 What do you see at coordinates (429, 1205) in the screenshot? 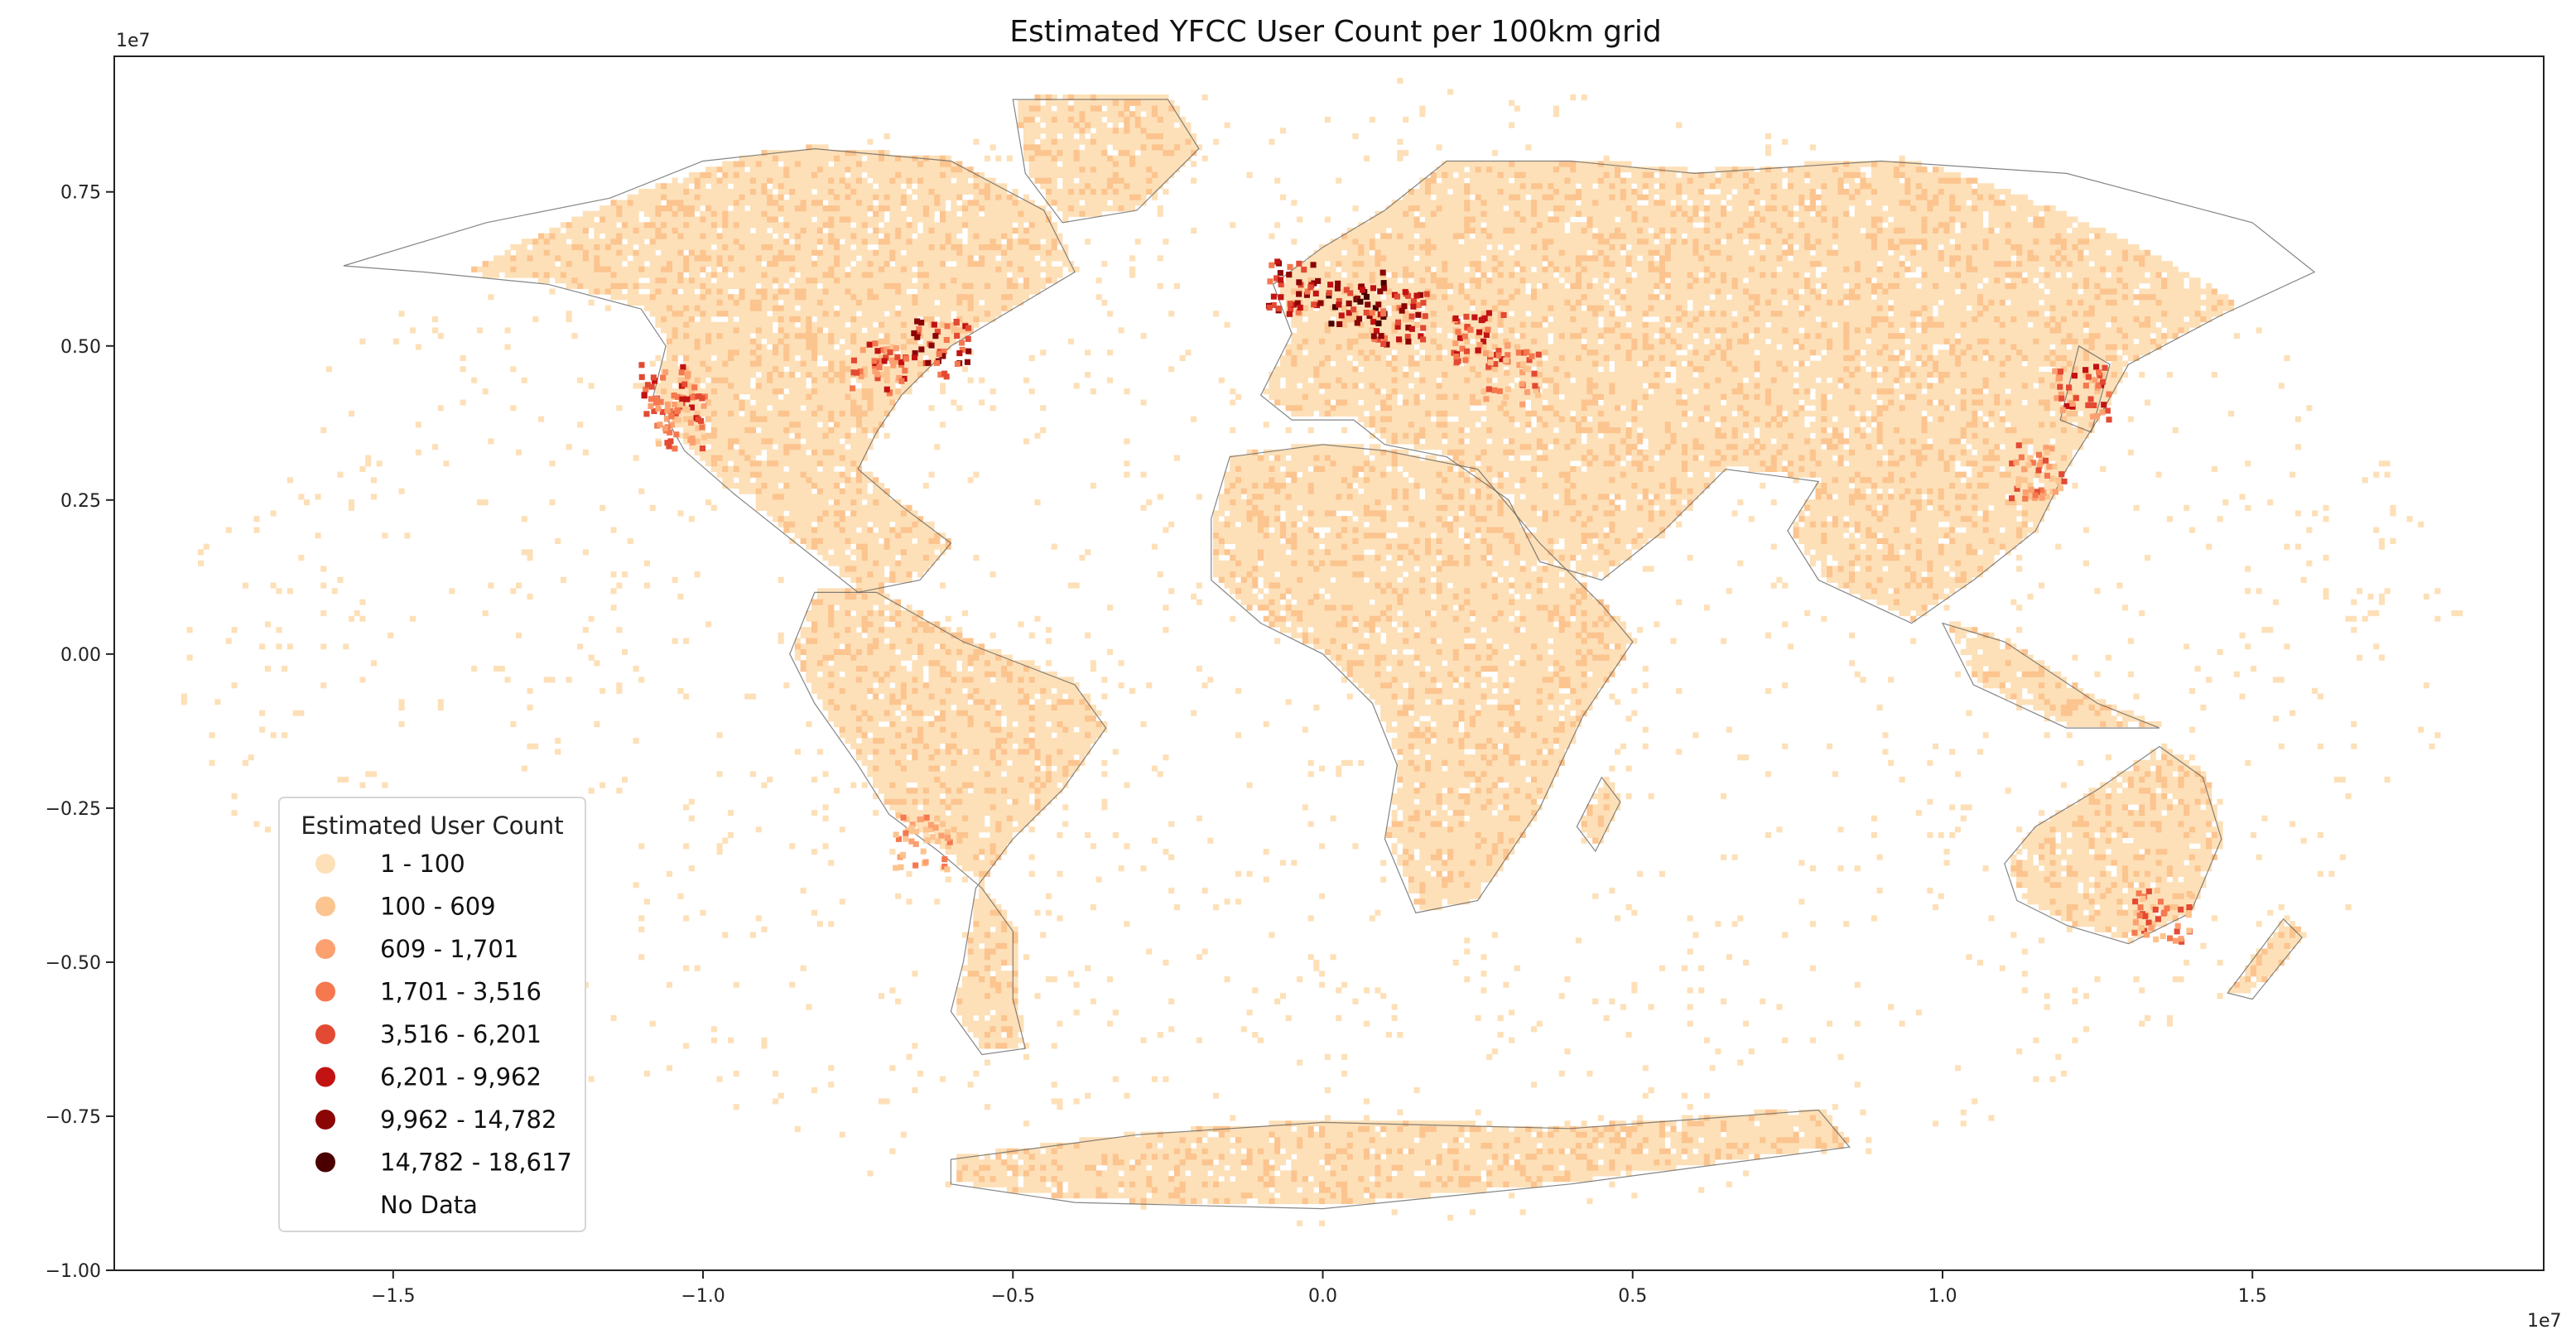
I see `legend-label: No Data` at bounding box center [429, 1205].